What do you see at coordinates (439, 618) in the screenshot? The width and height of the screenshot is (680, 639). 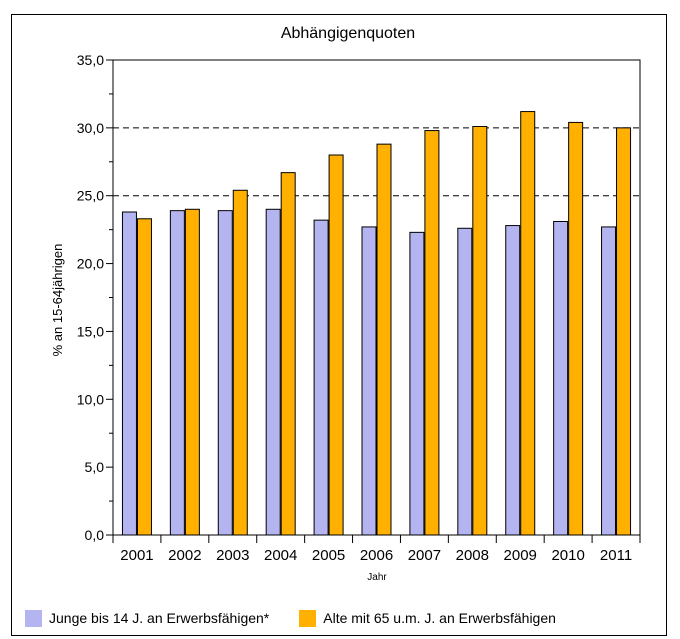 I see `legend-label-alte: Alte mit 65 u.m. J. an Erwerbsfähigen` at bounding box center [439, 618].